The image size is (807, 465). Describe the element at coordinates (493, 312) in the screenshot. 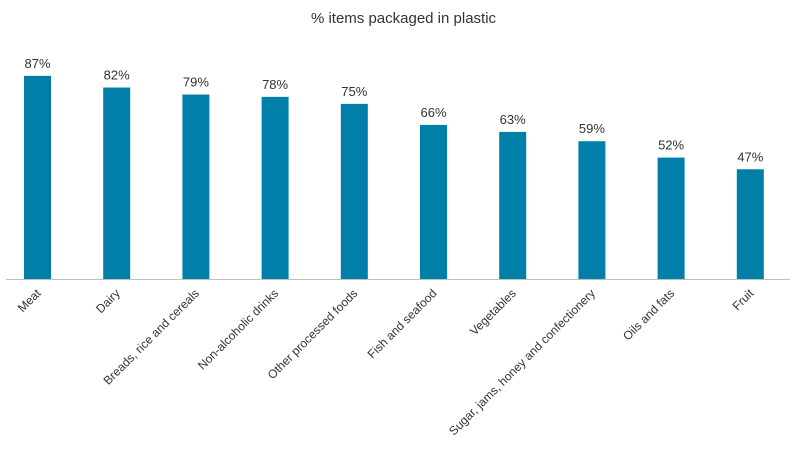

I see `category-label-6: Vegetables` at that location.